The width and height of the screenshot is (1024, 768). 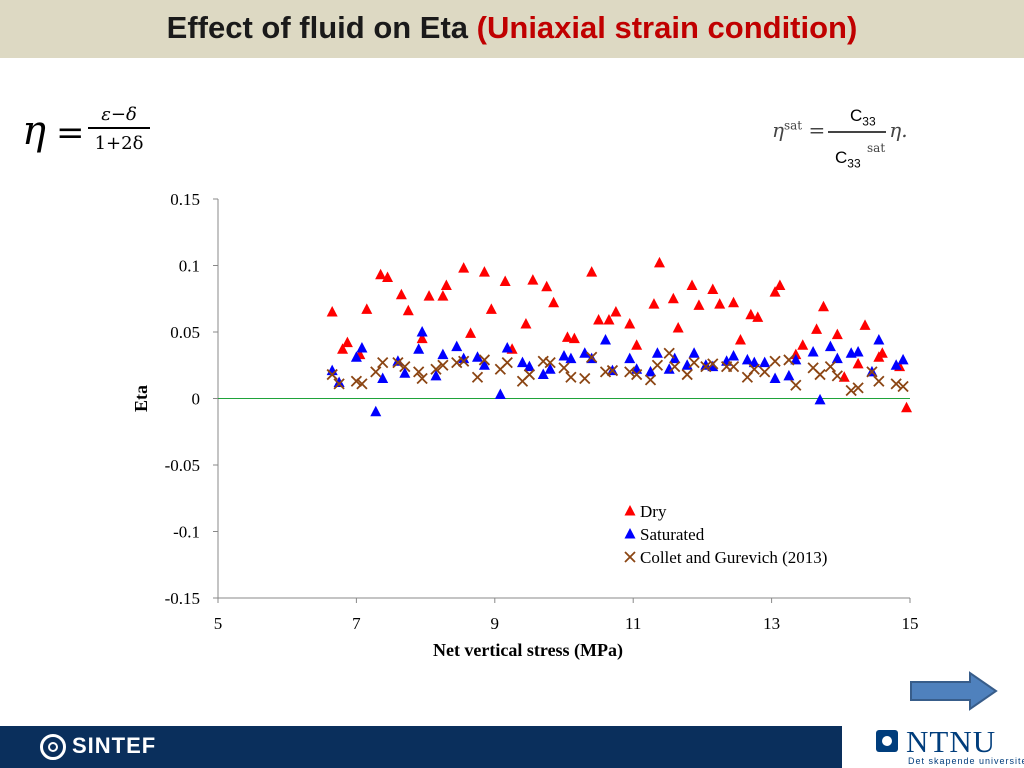 I want to click on title-bar, so click(x=512, y=29).